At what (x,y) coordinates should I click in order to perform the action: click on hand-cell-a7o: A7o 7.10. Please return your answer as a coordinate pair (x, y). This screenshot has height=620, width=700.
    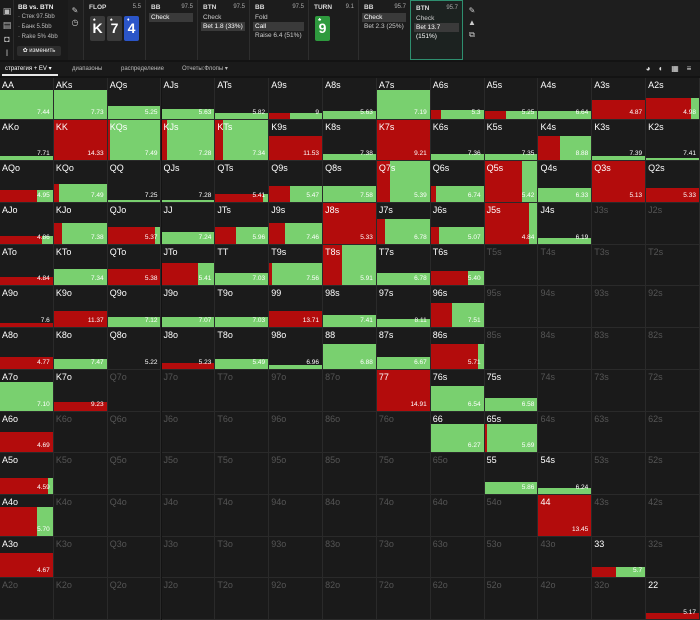
    Looking at the image, I should click on (27, 390).